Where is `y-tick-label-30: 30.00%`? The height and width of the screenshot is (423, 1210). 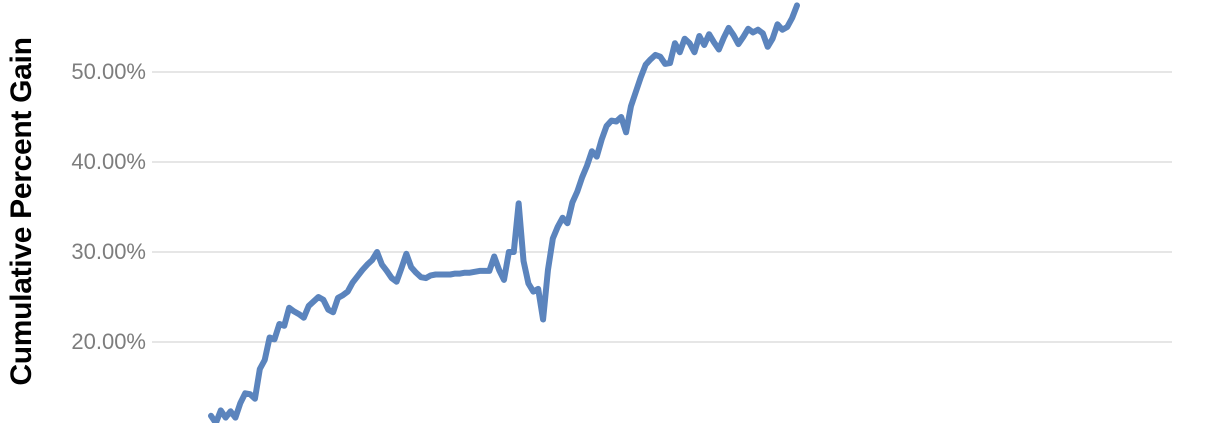
y-tick-label-30: 30.00% is located at coordinates (108, 251).